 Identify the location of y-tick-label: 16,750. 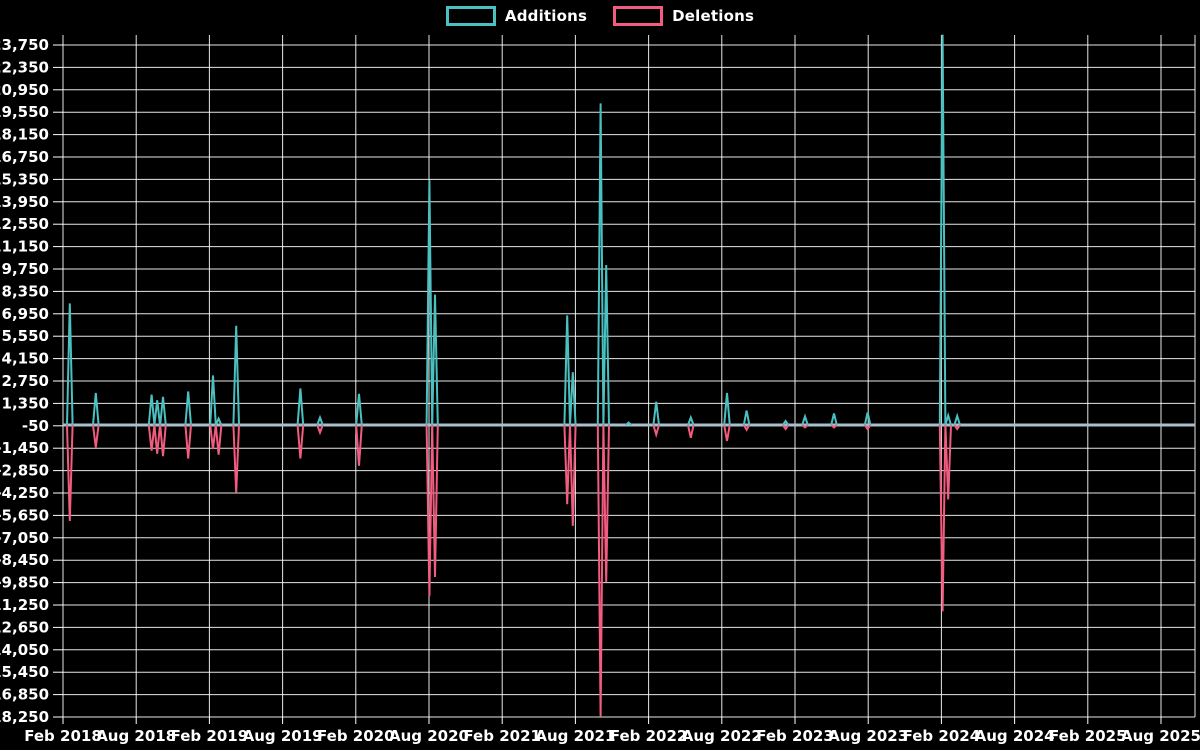
(24, 157).